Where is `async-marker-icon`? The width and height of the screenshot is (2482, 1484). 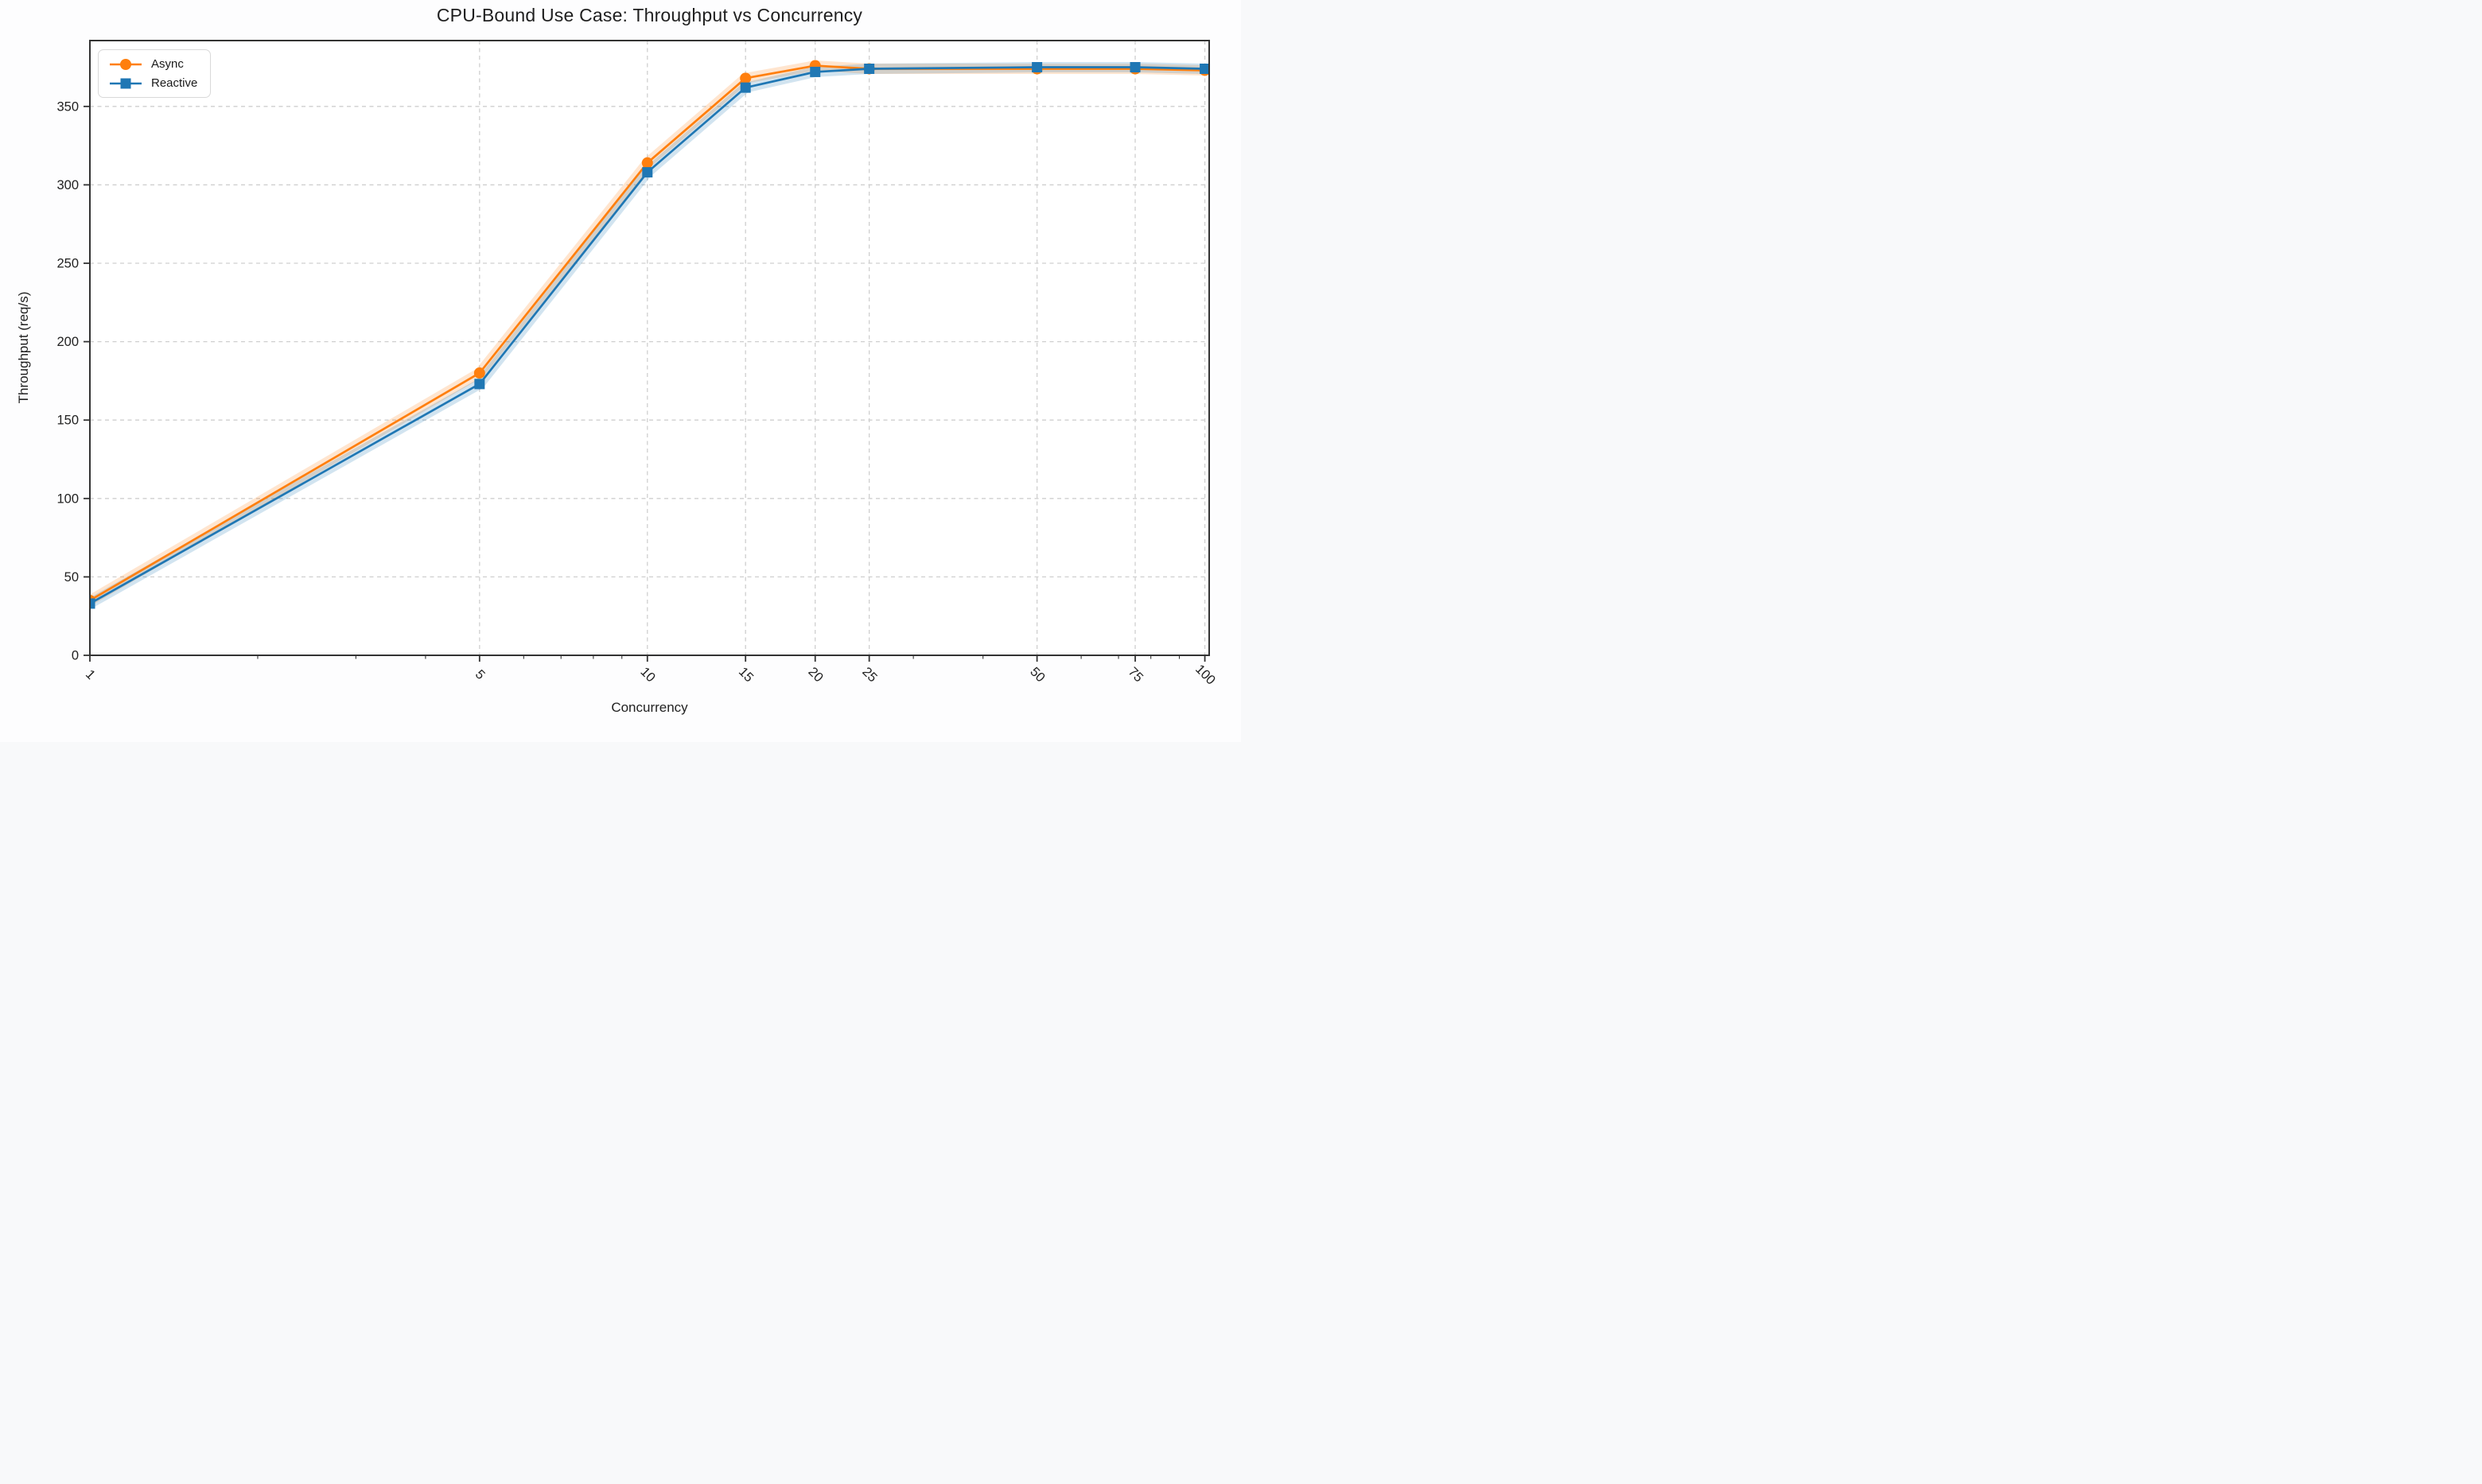 async-marker-icon is located at coordinates (126, 64).